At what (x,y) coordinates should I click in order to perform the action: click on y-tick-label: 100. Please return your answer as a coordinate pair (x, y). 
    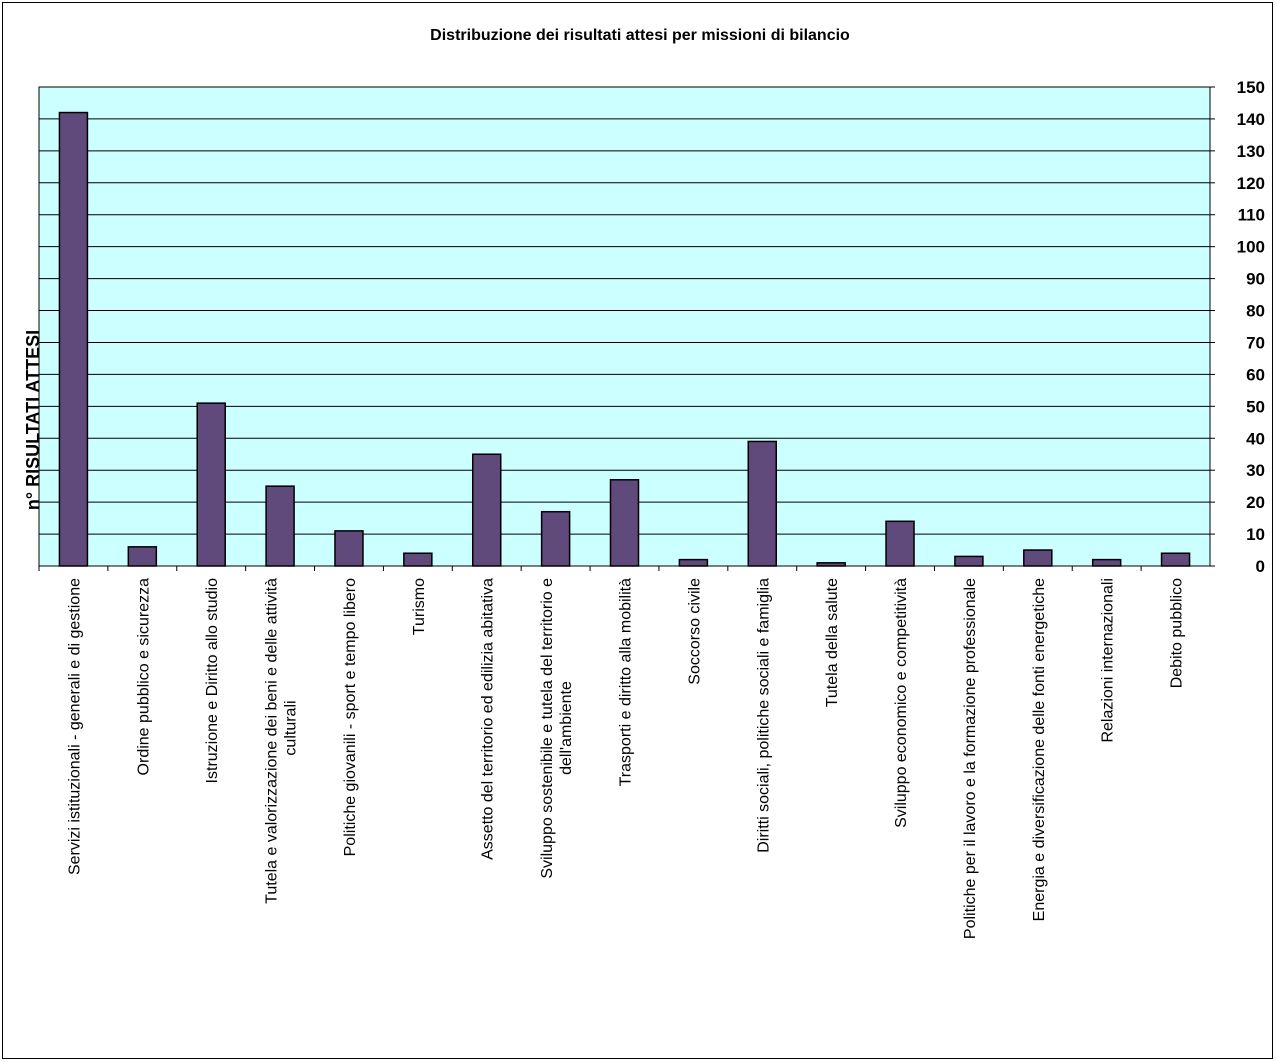
    Looking at the image, I should click on (1251, 247).